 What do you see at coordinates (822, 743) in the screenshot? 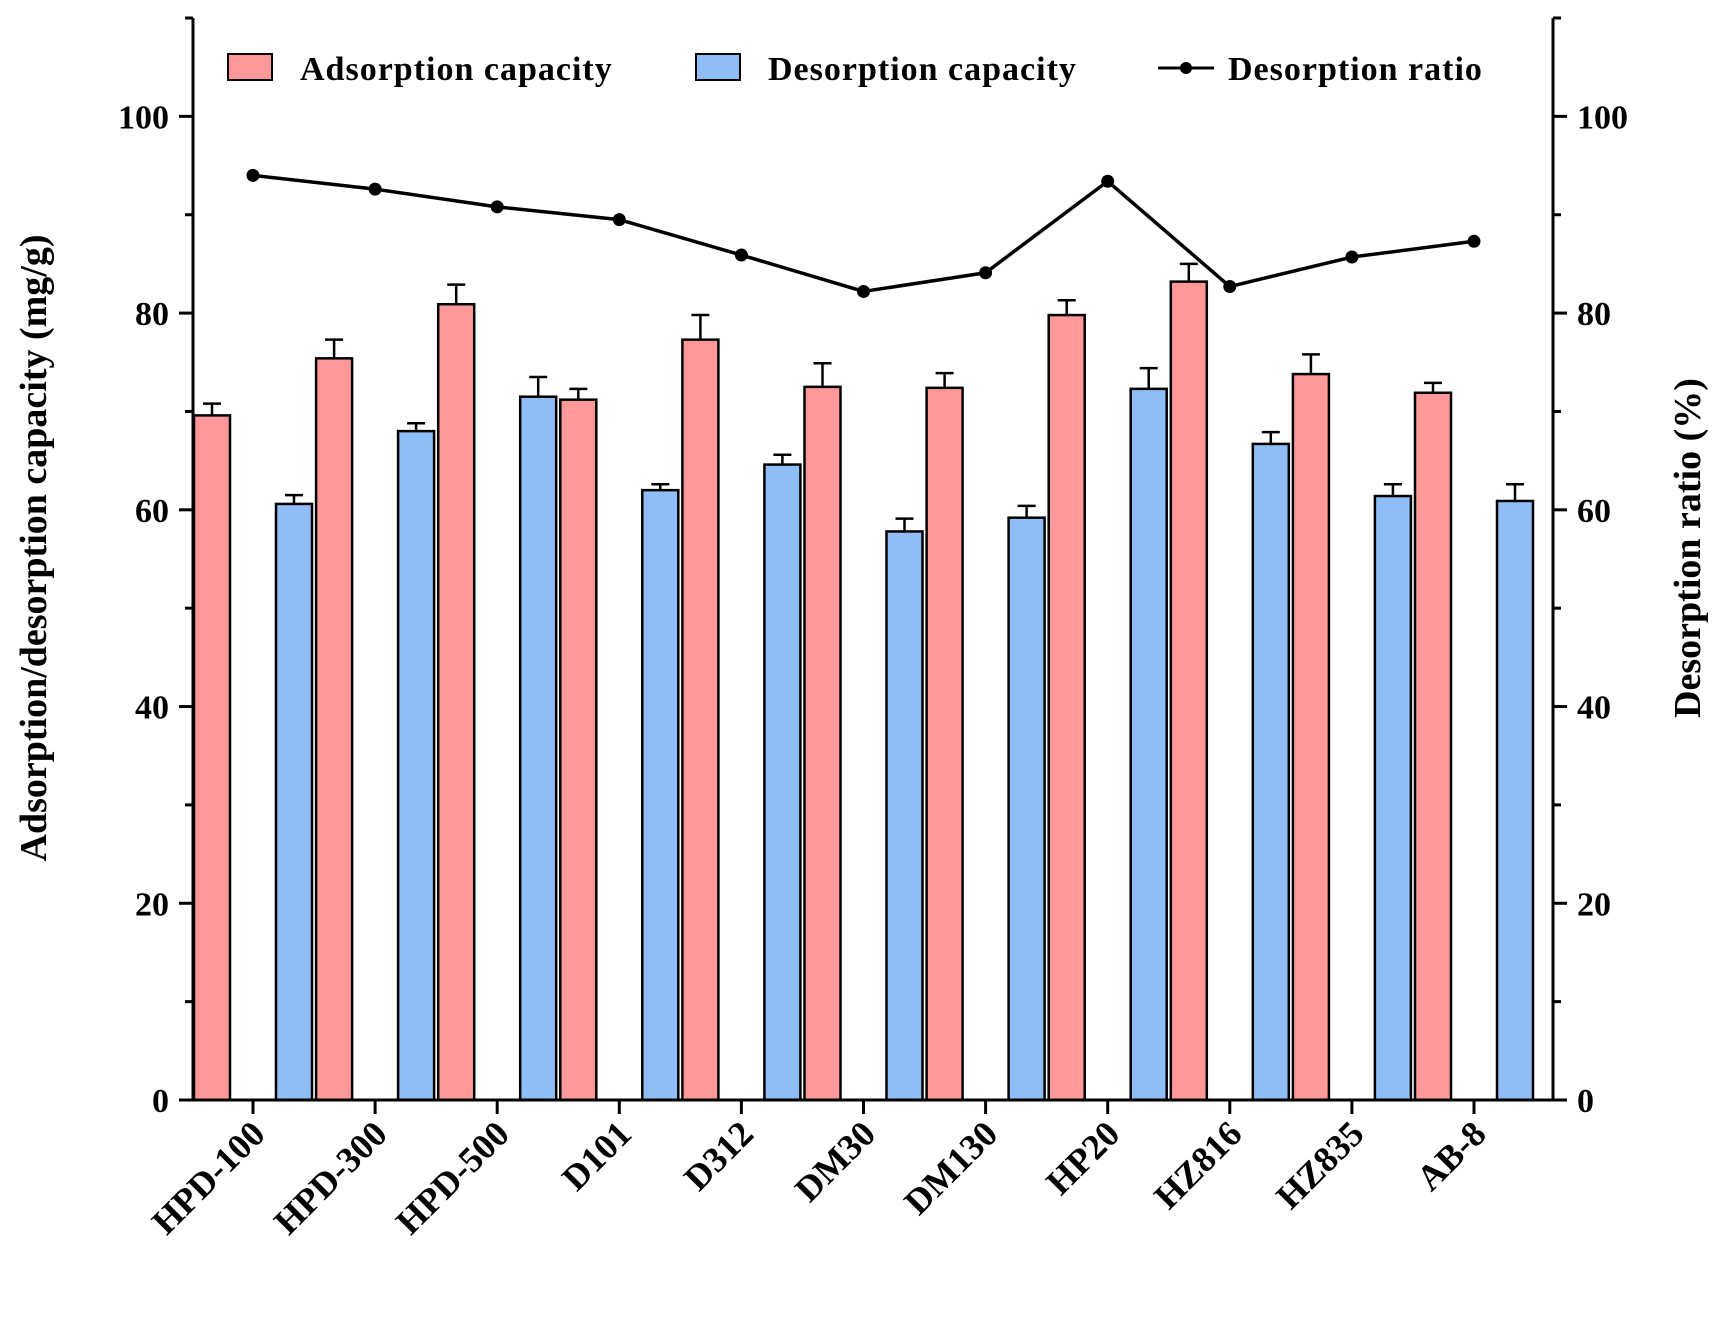
I see `bar-adsorption-DM30` at bounding box center [822, 743].